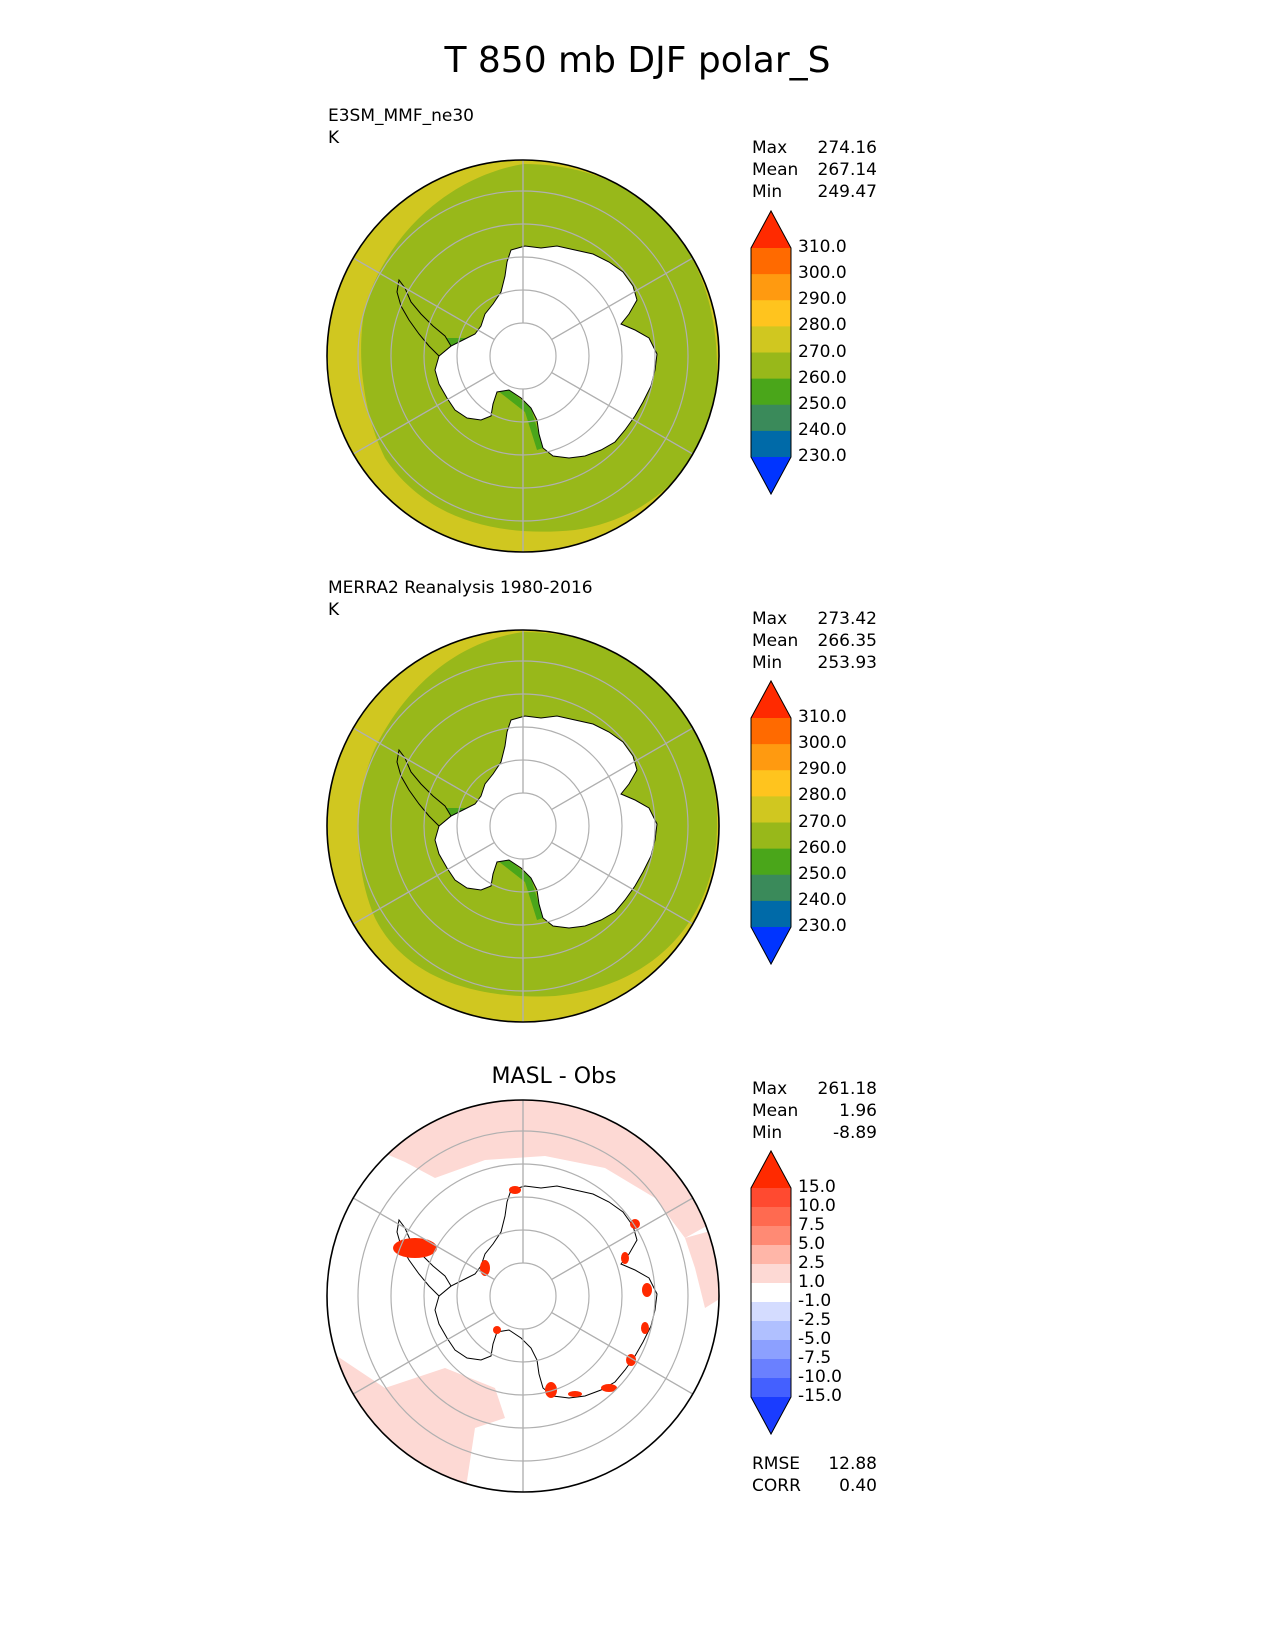 Image resolution: width=1275 pixels, height=1650 pixels. Describe the element at coordinates (460, 599) in the screenshot. I see `panel-2-label: MERRA2 Reanalysis 1980-2016 K` at that location.